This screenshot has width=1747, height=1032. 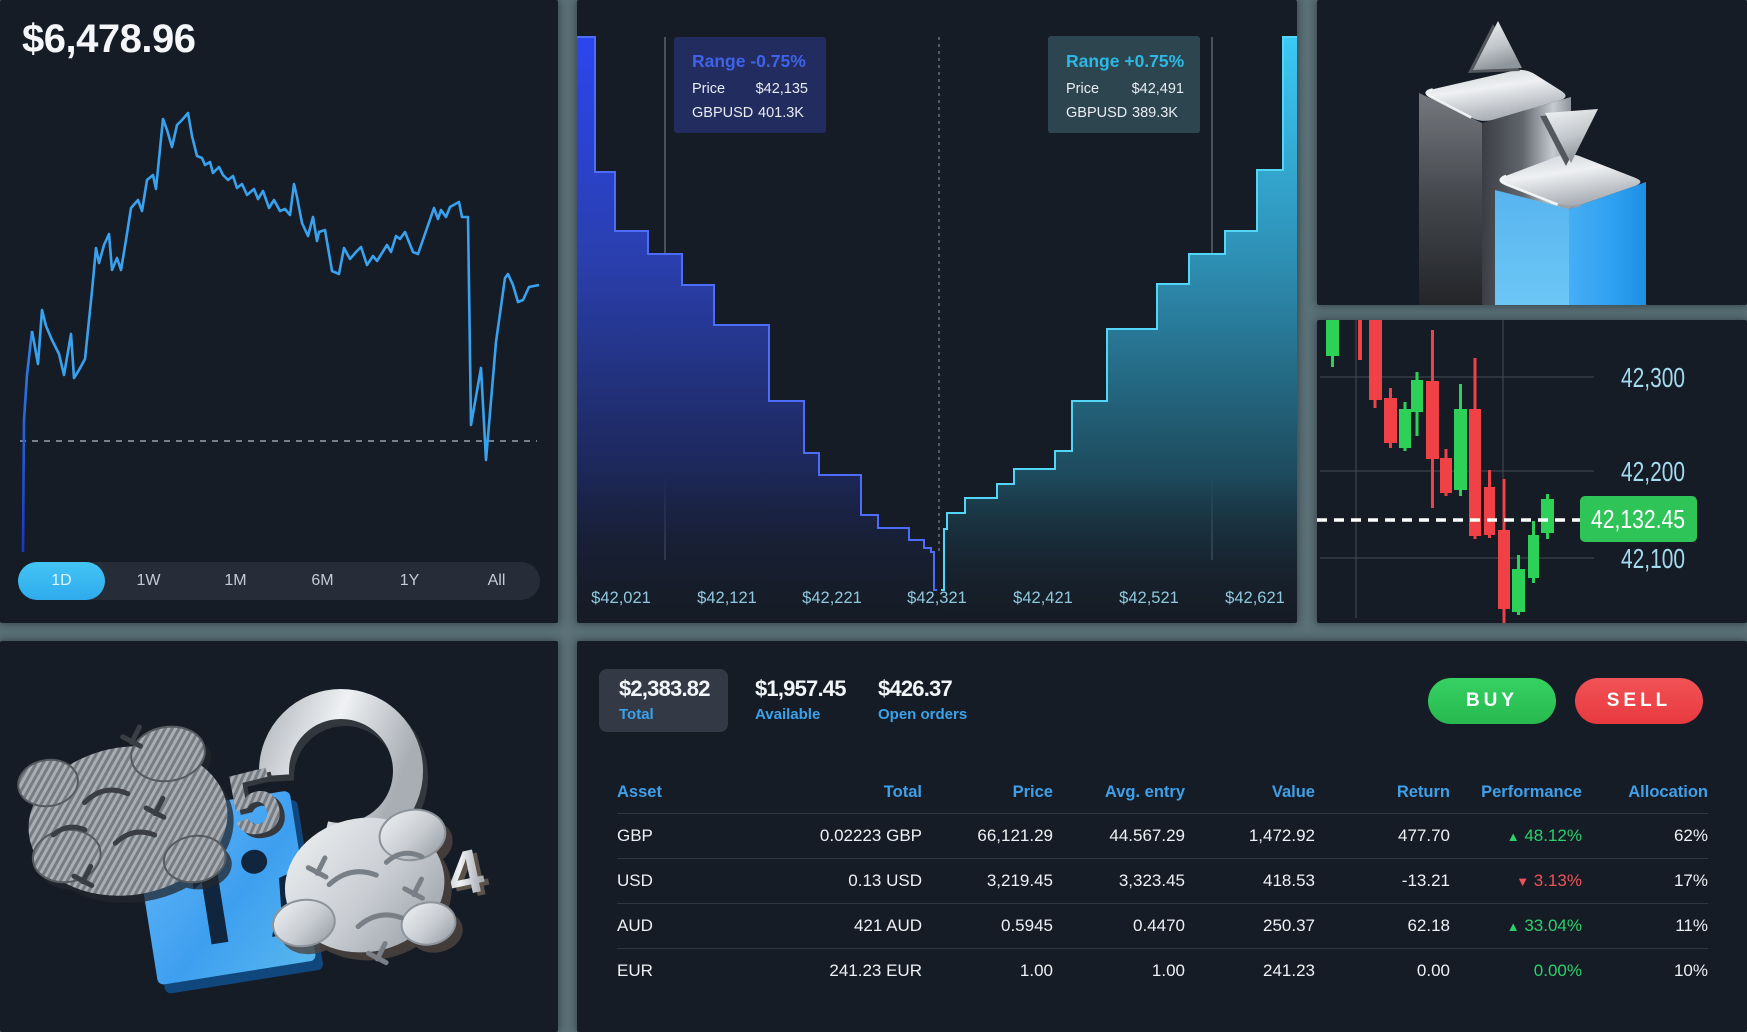 I want to click on svg-text: $42,621, so click(x=1255, y=598).